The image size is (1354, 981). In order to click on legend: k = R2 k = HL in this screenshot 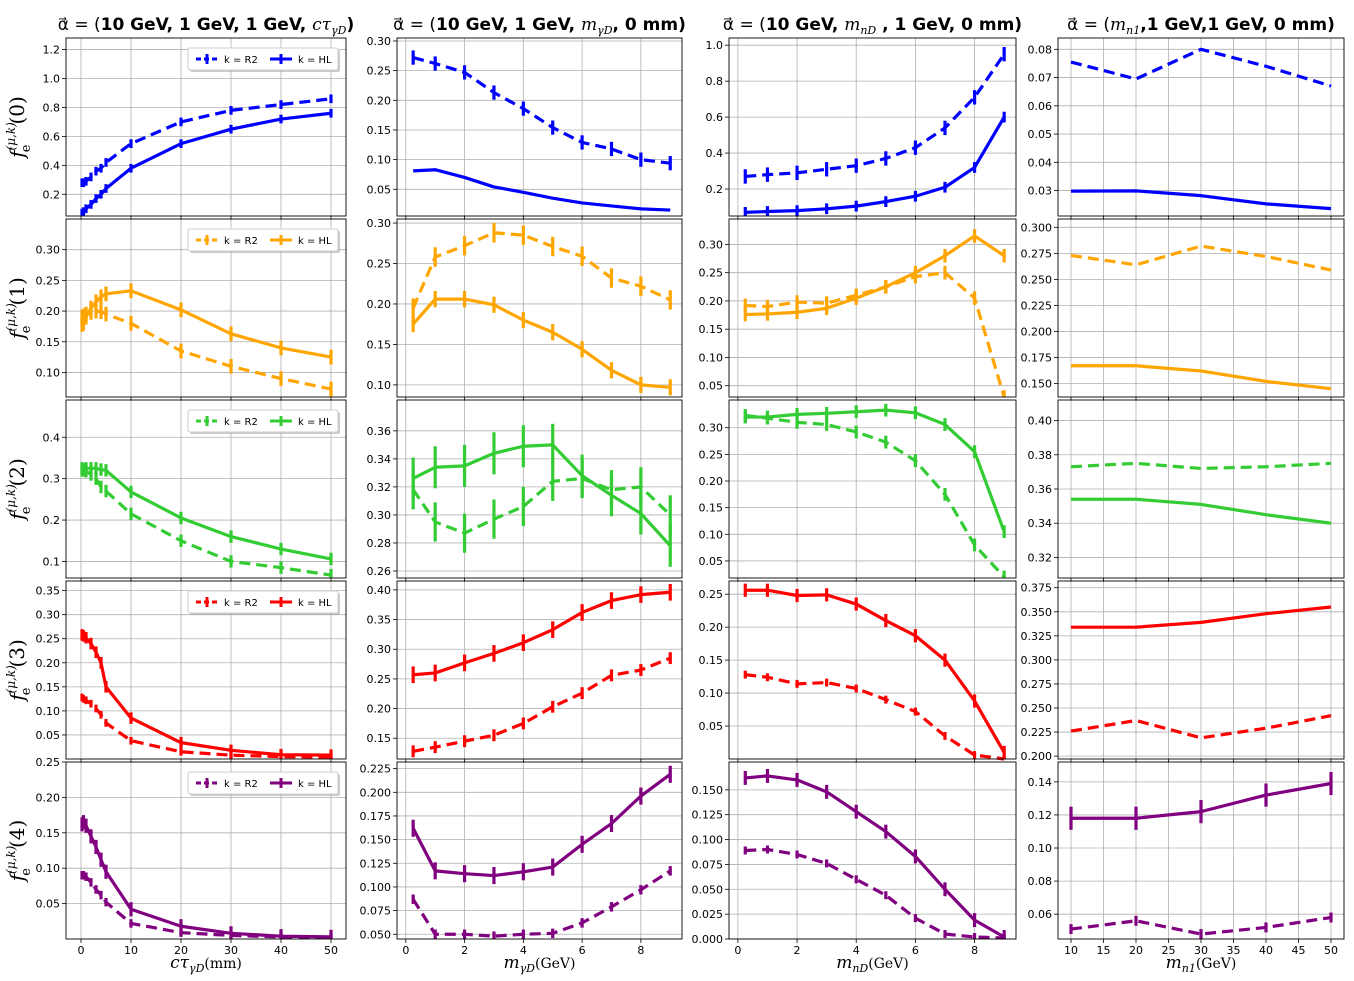, I will do `click(263, 421)`.